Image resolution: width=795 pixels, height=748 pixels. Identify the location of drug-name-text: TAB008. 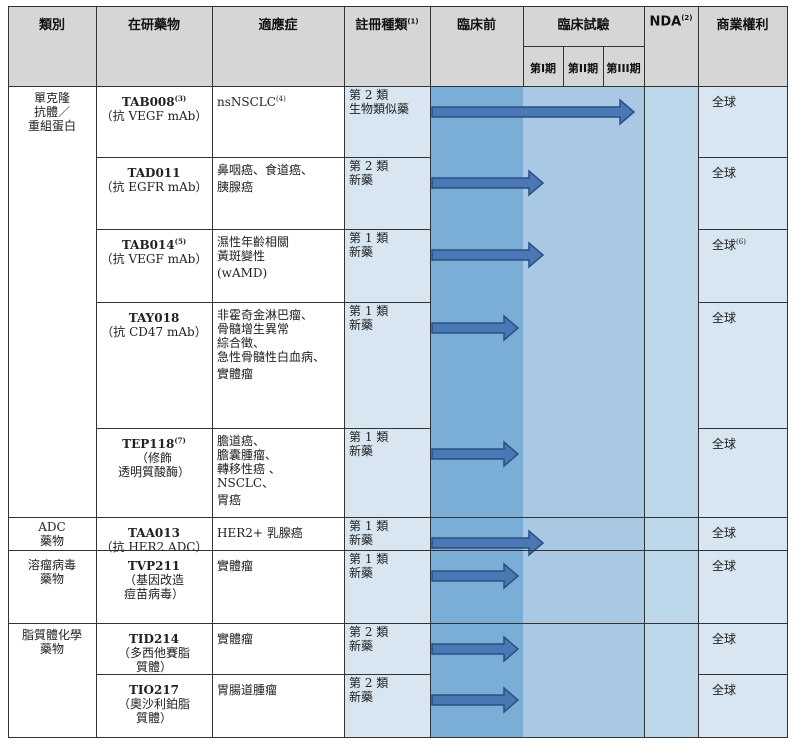
(148, 102).